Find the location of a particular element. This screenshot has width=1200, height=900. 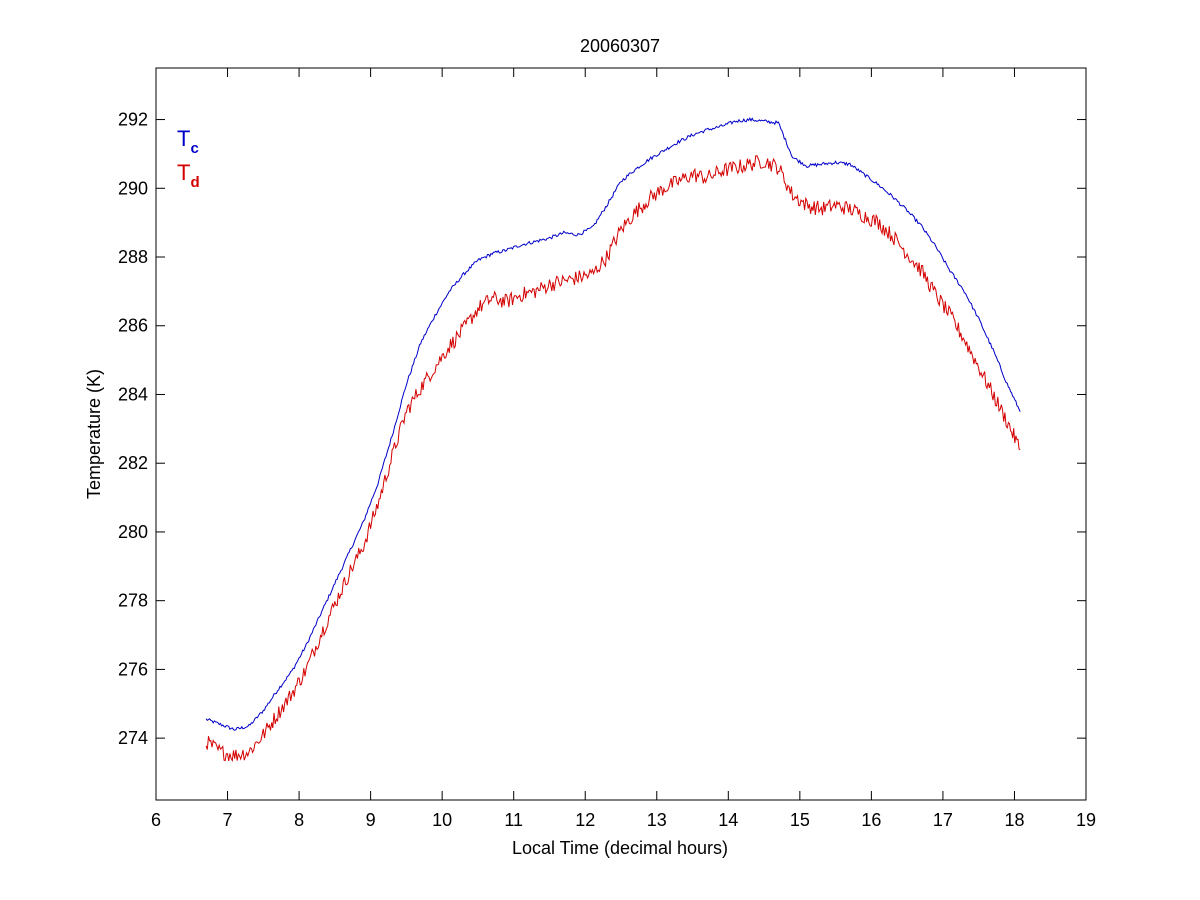

y-tick-label: 282 is located at coordinates (133, 463).